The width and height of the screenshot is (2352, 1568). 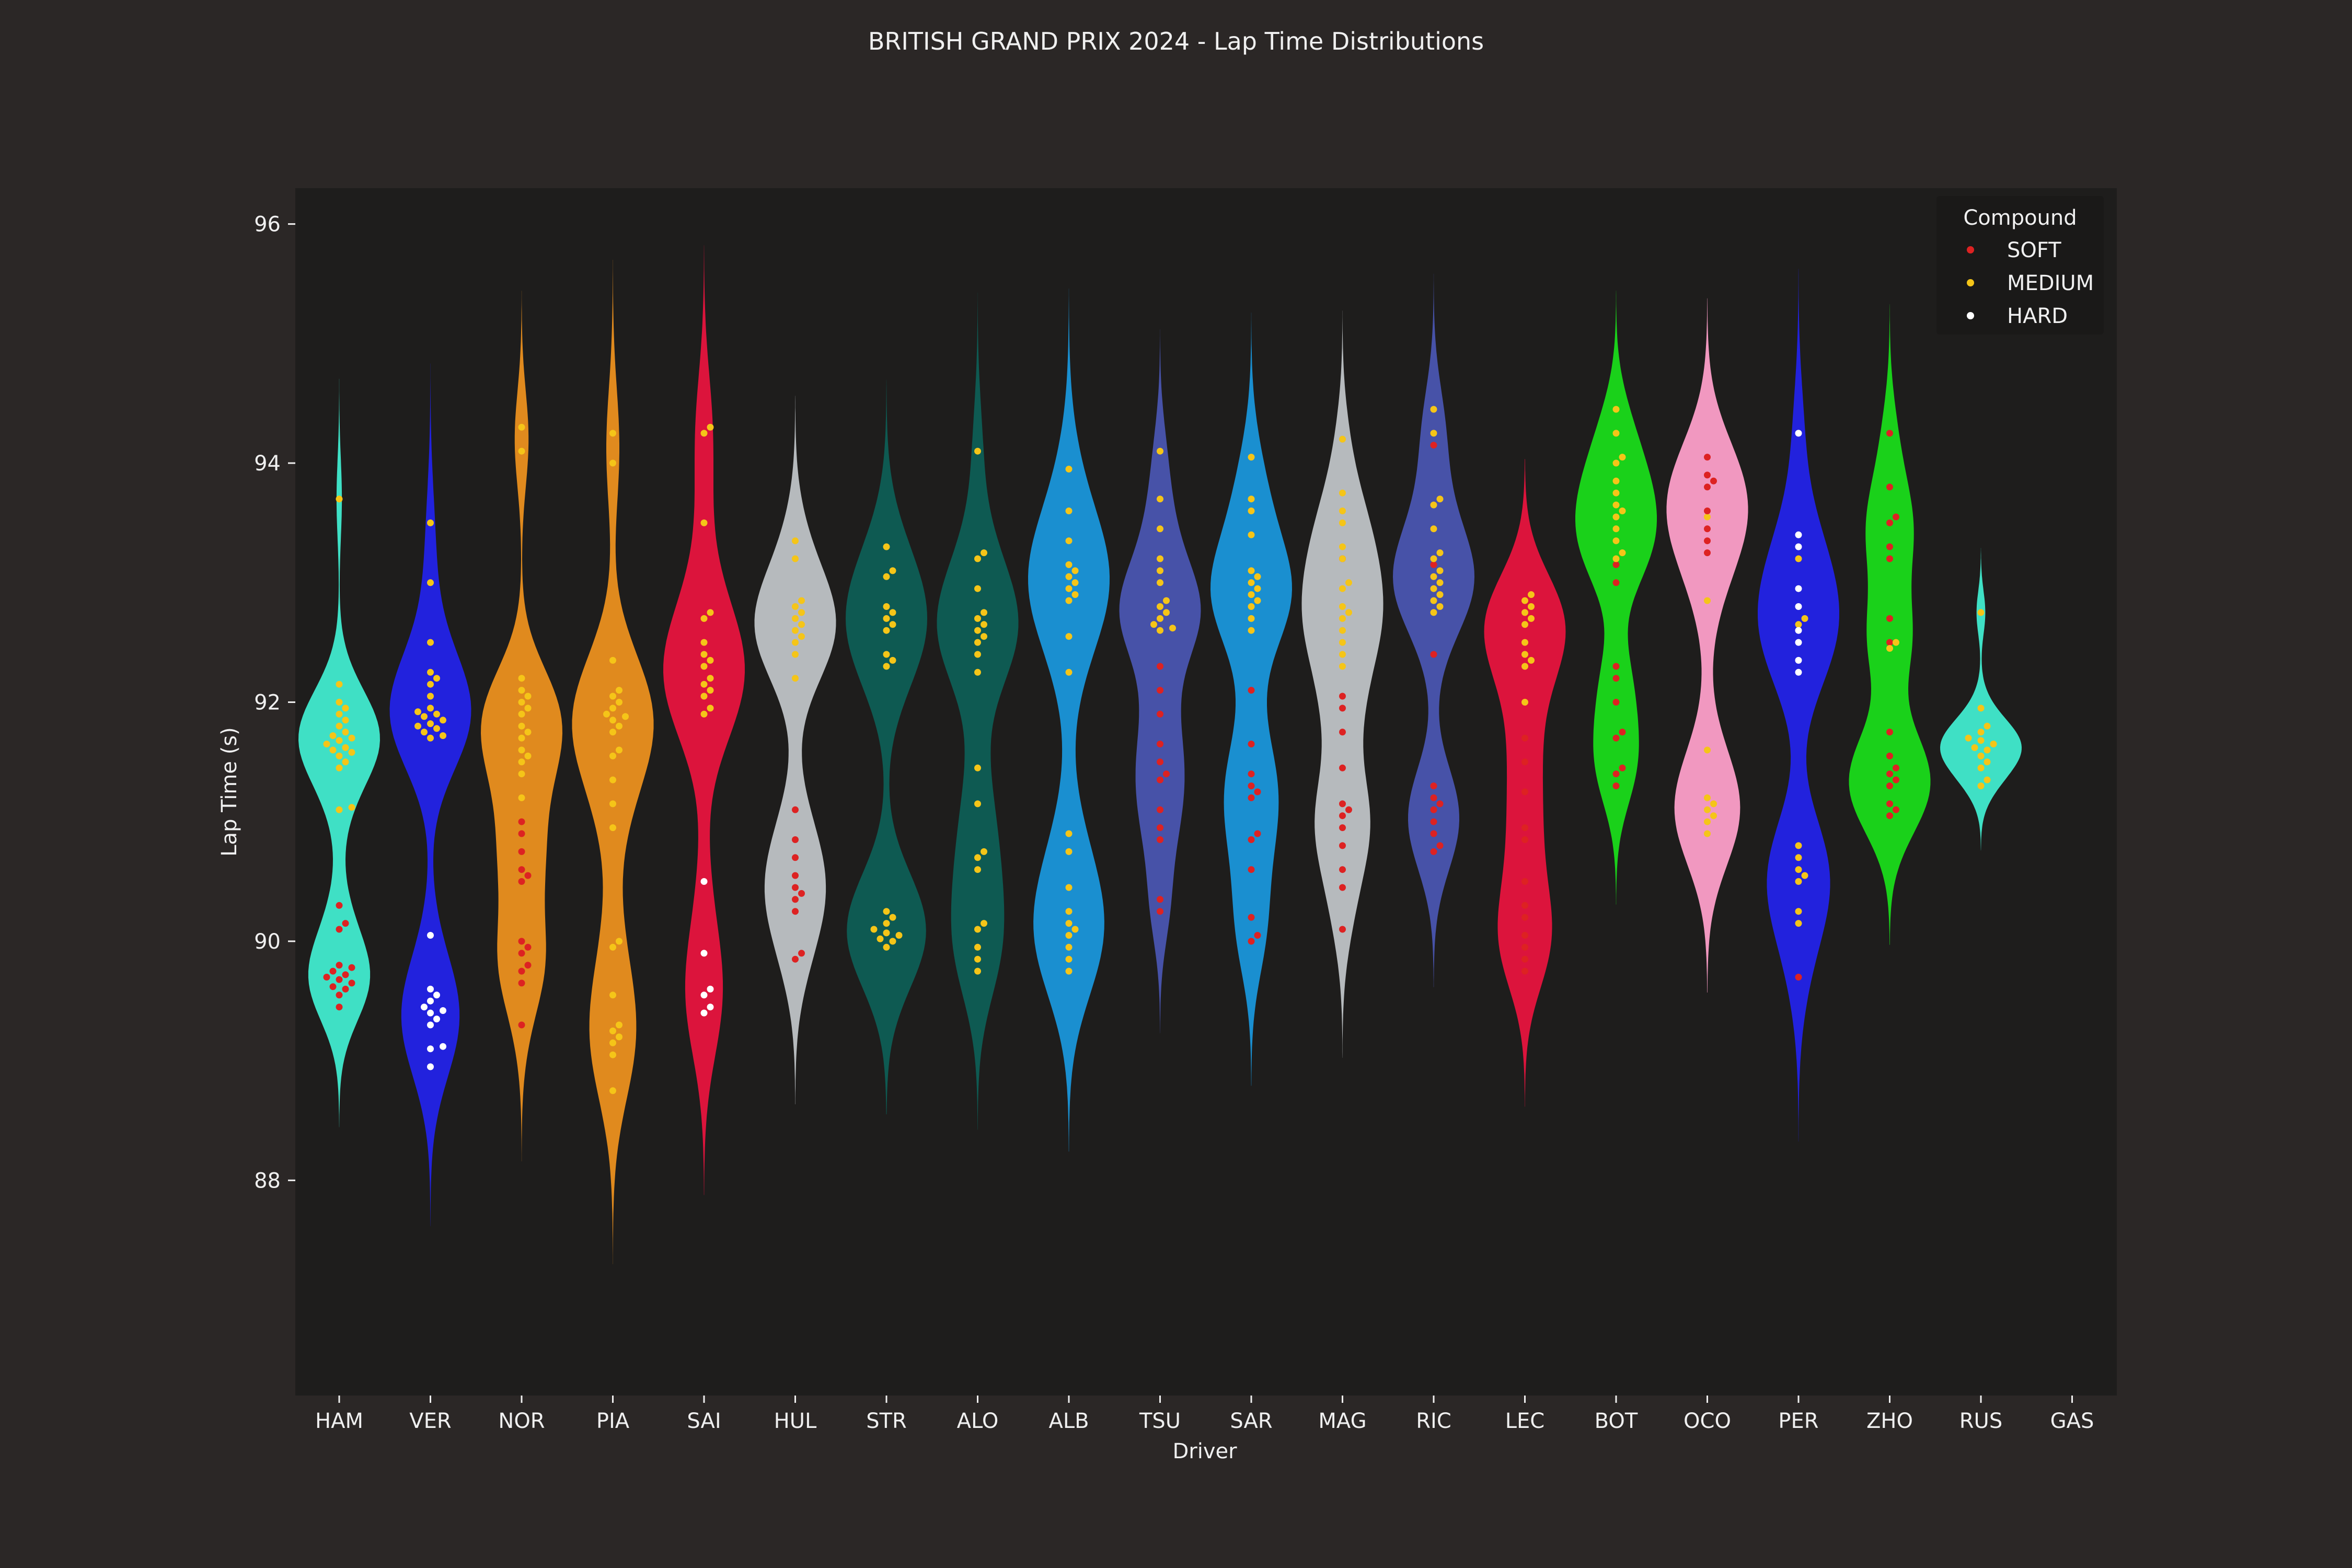 What do you see at coordinates (339, 1421) in the screenshot?
I see `x-tick-label-ham: HAM` at bounding box center [339, 1421].